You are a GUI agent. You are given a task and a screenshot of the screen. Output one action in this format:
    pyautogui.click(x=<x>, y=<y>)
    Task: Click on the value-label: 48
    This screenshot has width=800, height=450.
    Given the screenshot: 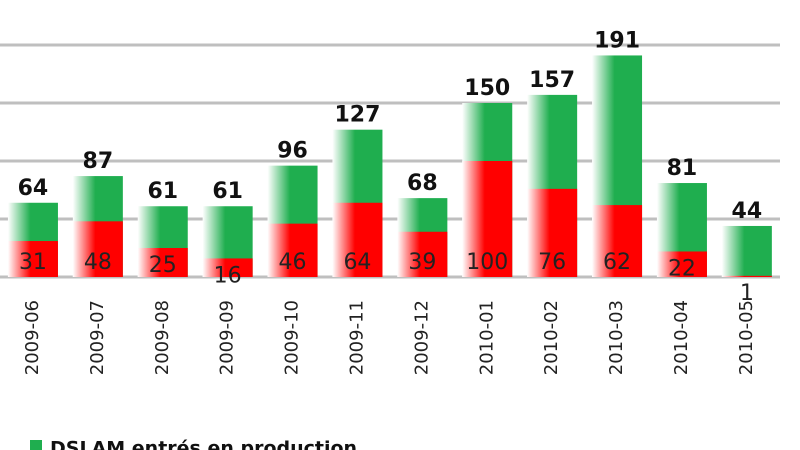 What is the action you would take?
    pyautogui.click(x=98, y=262)
    